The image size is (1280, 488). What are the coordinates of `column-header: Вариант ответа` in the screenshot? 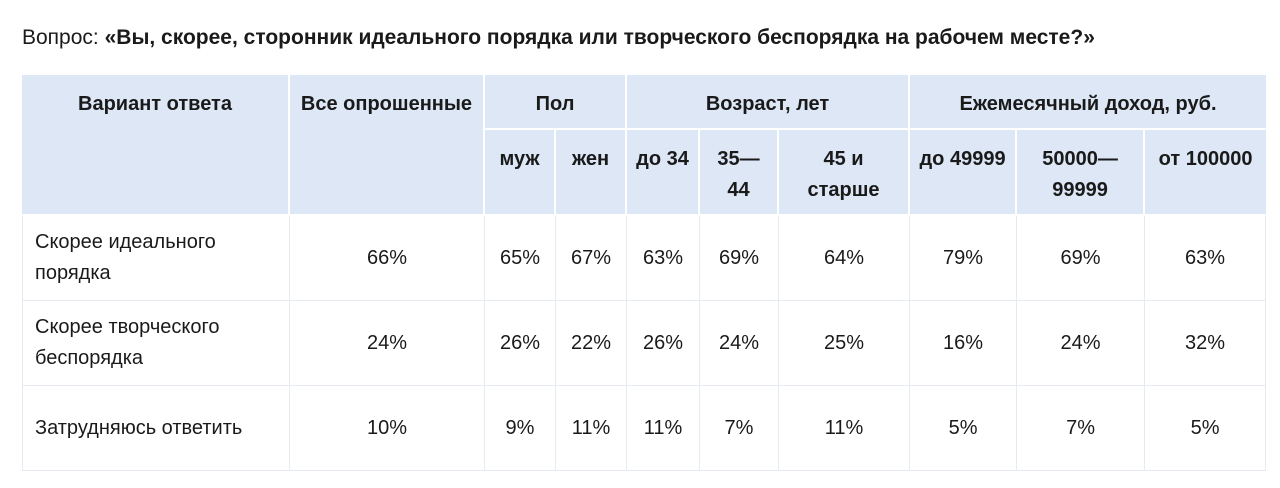 It's located at (156, 145).